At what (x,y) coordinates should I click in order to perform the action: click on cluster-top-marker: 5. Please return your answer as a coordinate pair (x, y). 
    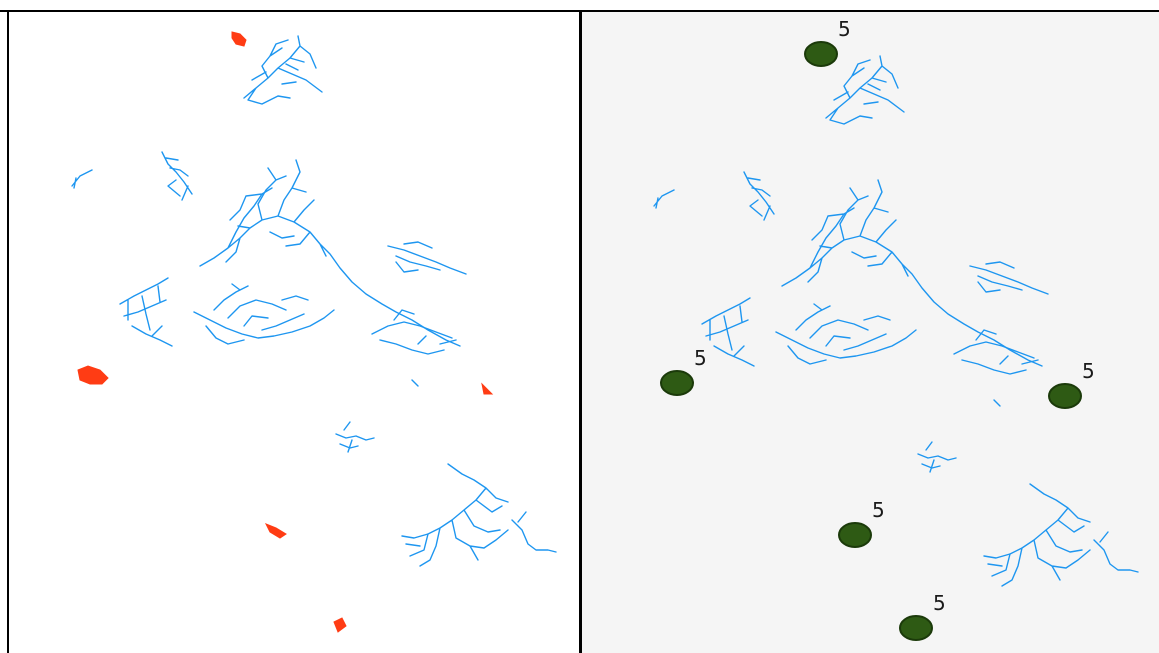
    Looking at the image, I should click on (827, 42).